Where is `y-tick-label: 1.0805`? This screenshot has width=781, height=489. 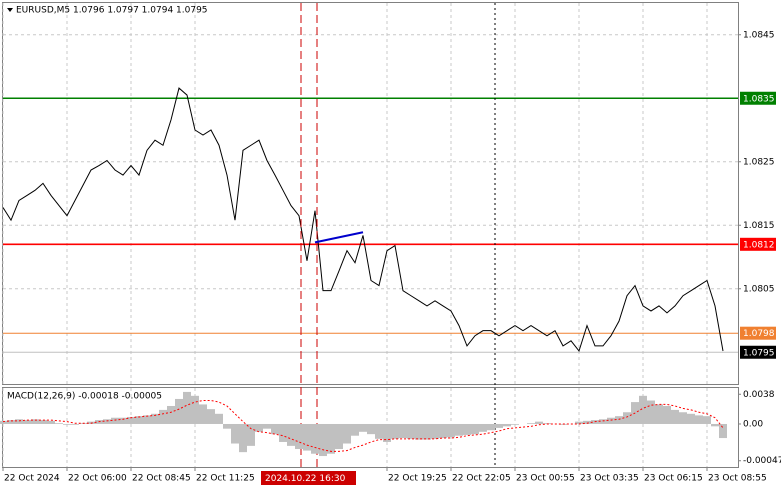
y-tick-label: 1.0805 is located at coordinates (759, 289).